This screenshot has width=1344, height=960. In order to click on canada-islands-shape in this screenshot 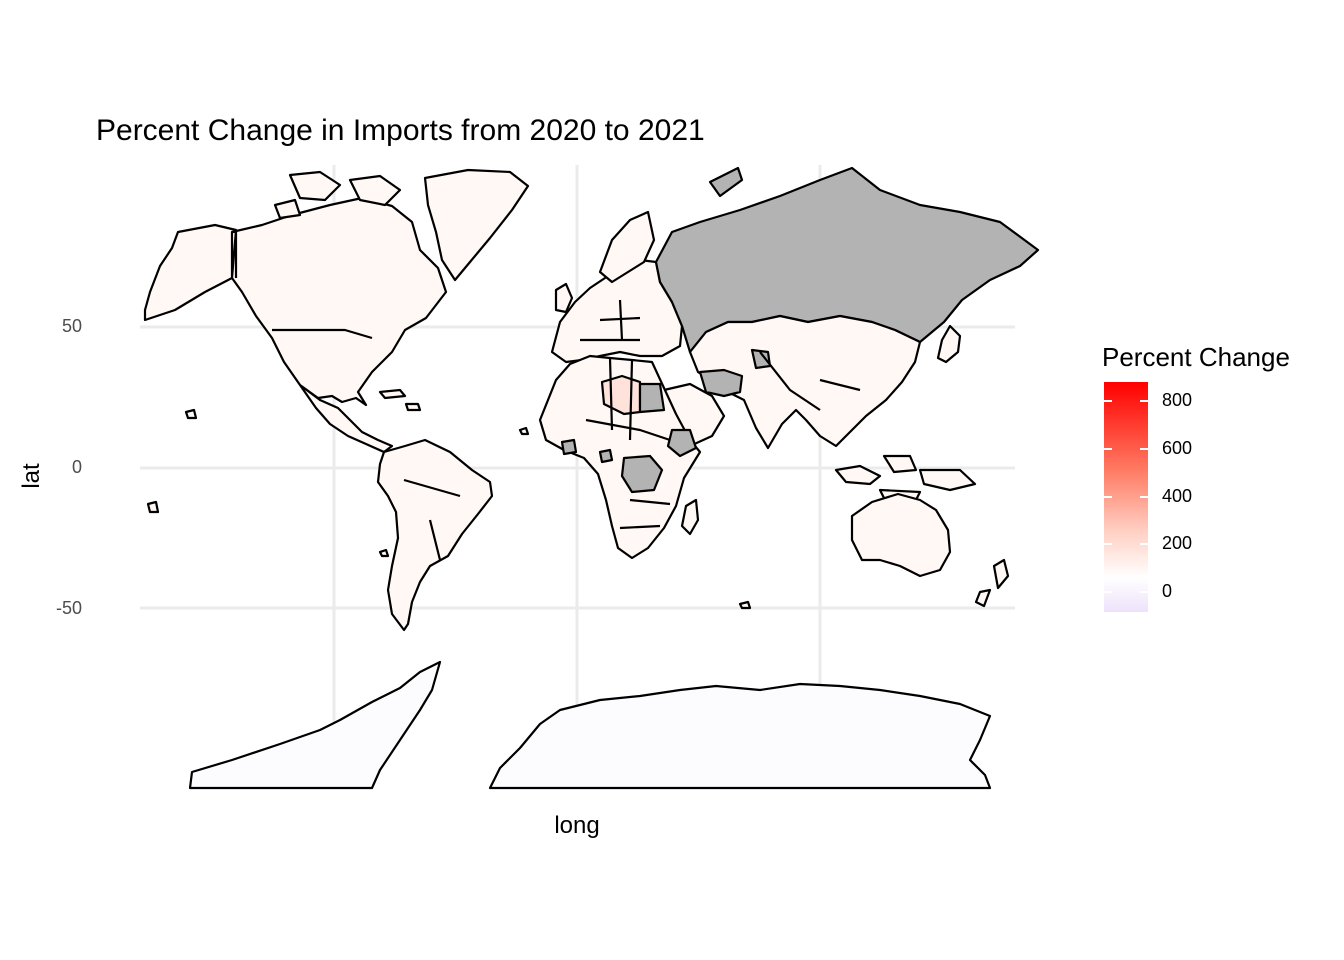, I will do `click(337, 195)`.